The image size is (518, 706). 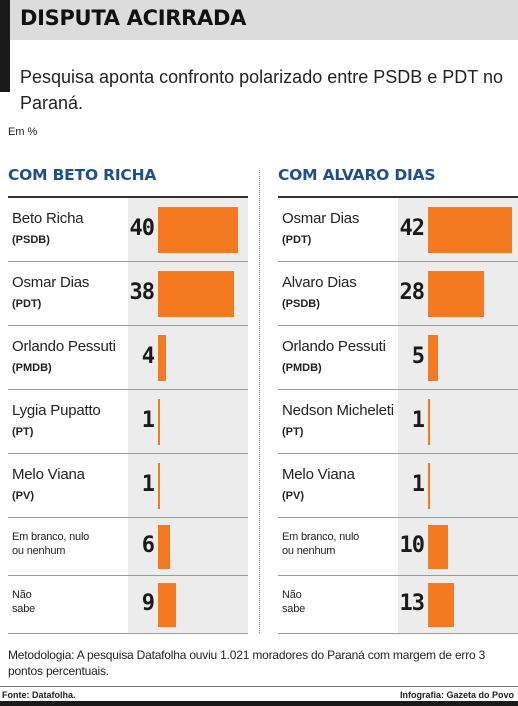 I want to click on heading-rule, so click(x=398, y=197).